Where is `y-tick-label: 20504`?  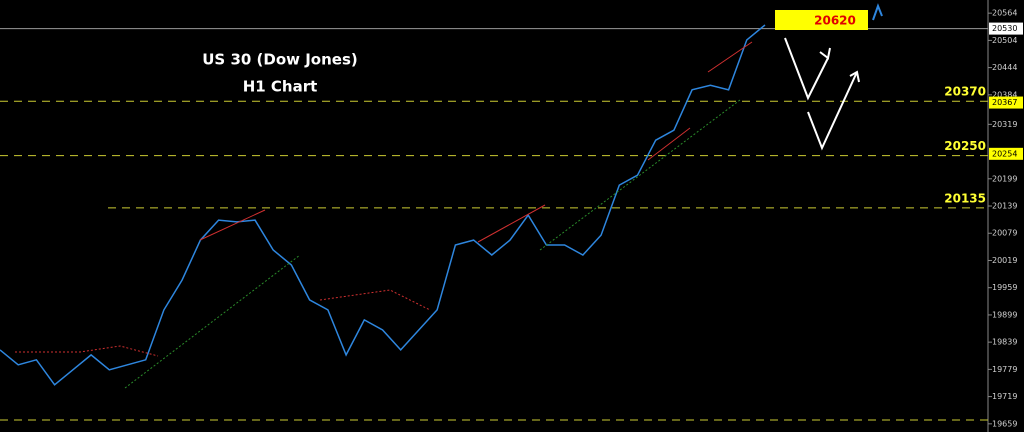
y-tick-label: 20504 is located at coordinates (1004, 40).